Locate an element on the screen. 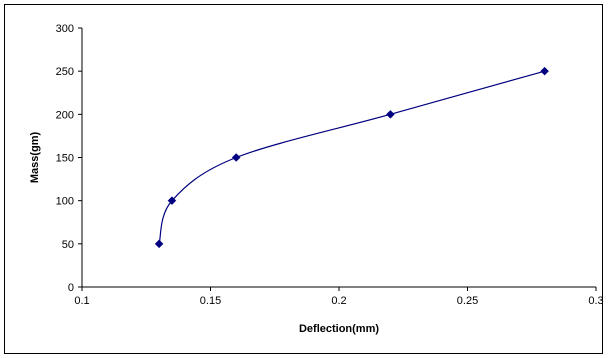 Image resolution: width=609 pixels, height=358 pixels. y-tick-label: 200 is located at coordinates (65, 115).